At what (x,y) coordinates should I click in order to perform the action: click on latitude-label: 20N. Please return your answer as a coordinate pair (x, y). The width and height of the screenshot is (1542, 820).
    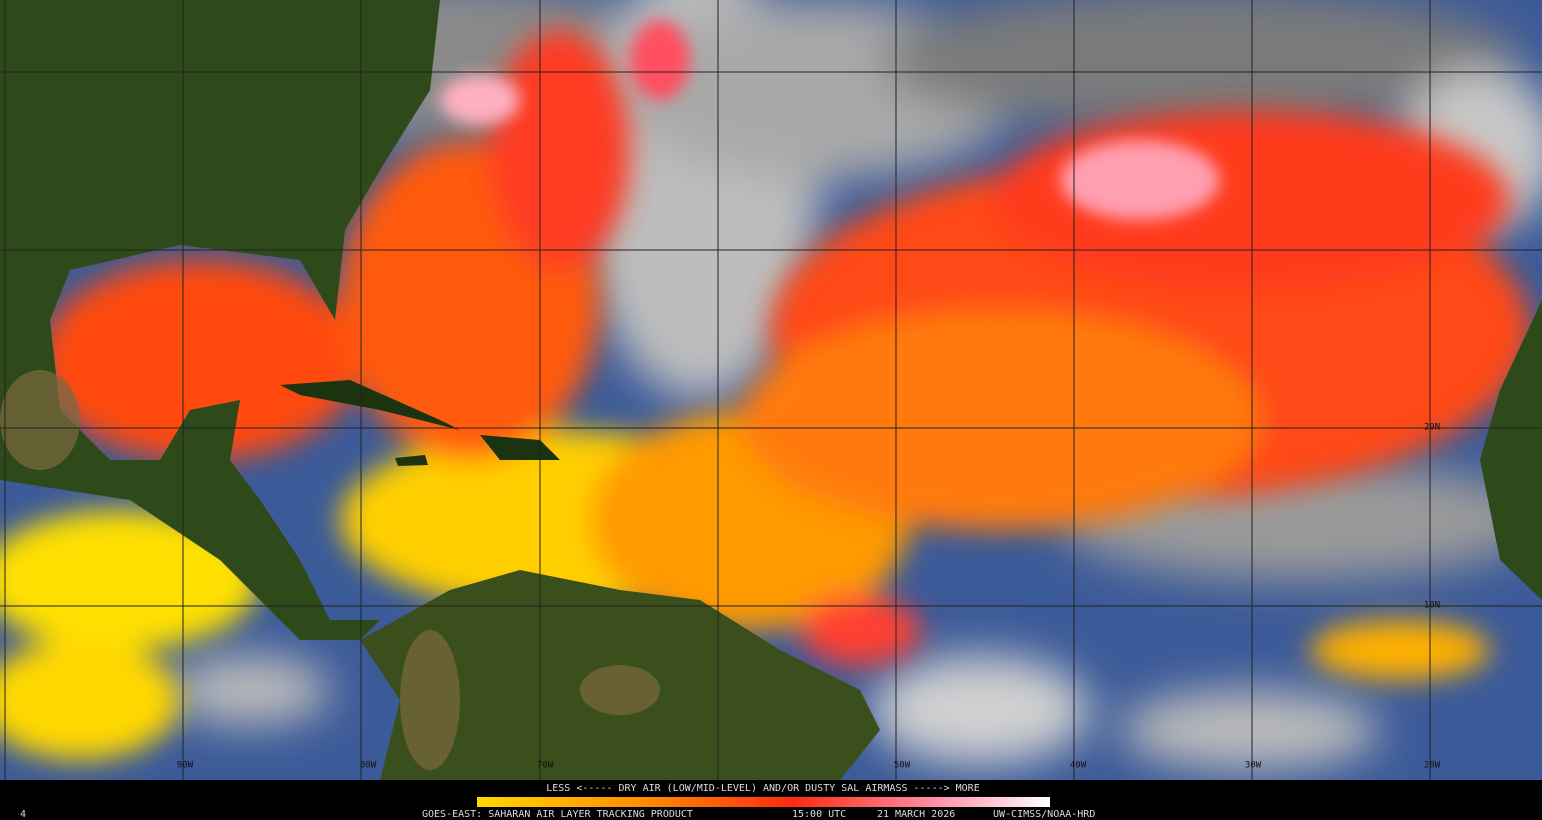
    Looking at the image, I should click on (1432, 428).